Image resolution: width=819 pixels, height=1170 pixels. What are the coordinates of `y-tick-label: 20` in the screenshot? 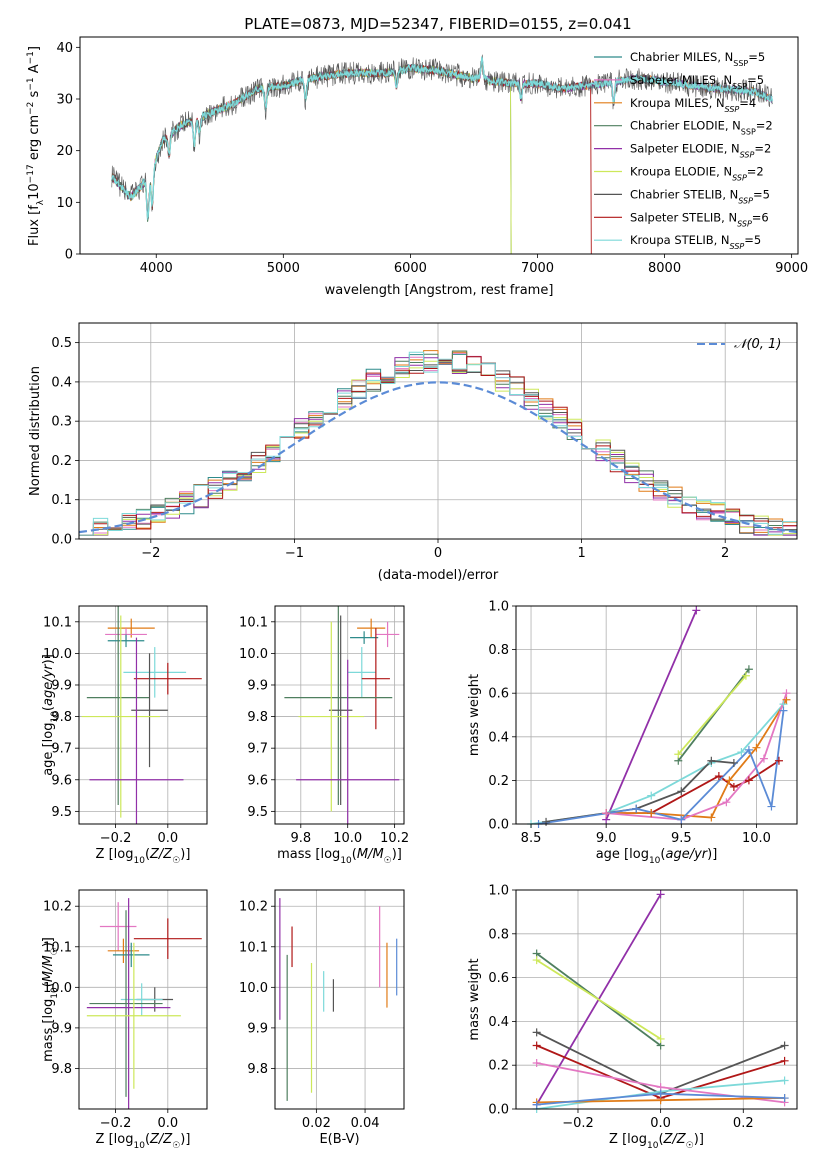 It's located at (64, 151).